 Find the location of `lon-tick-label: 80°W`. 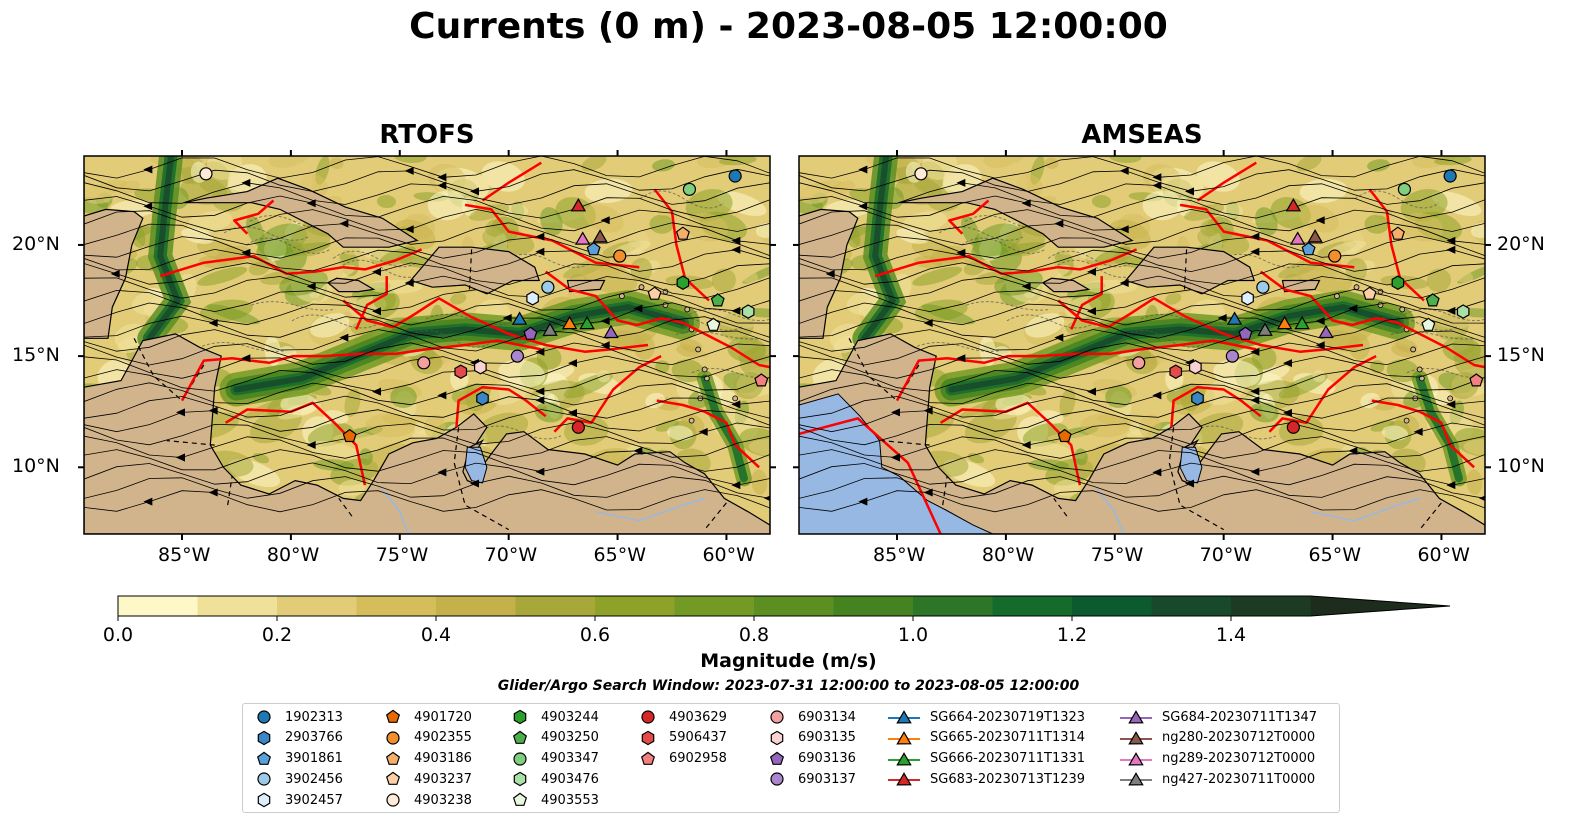

lon-tick-label: 80°W is located at coordinates (293, 555).